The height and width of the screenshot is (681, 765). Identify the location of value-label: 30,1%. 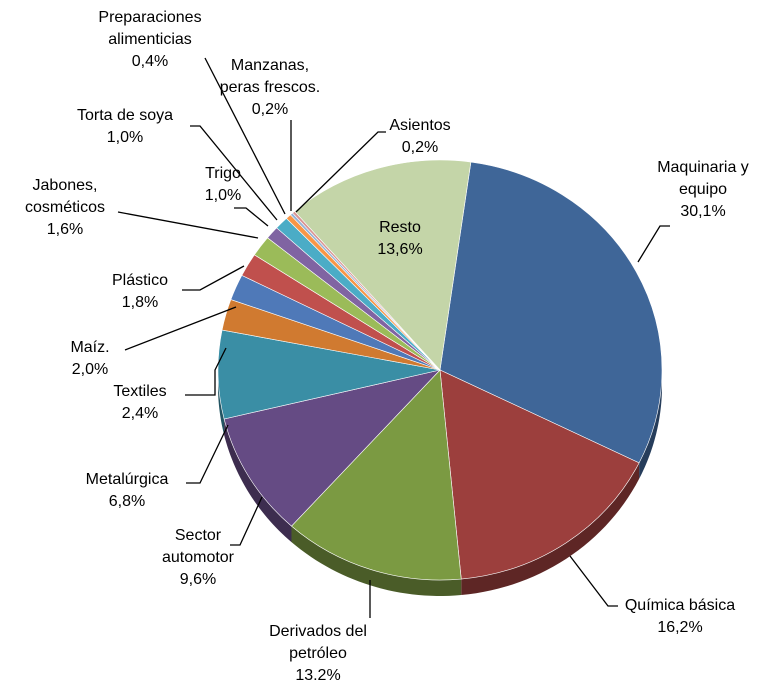
(702, 211).